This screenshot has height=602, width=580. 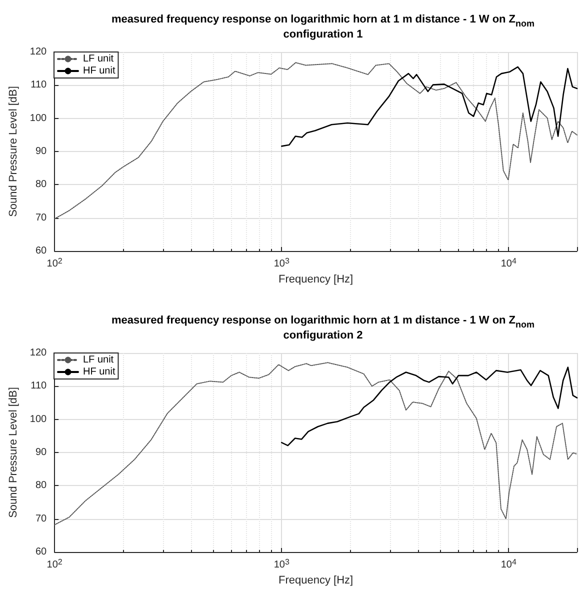 I want to click on chart-subtitle: configuration 1, so click(x=323, y=34).